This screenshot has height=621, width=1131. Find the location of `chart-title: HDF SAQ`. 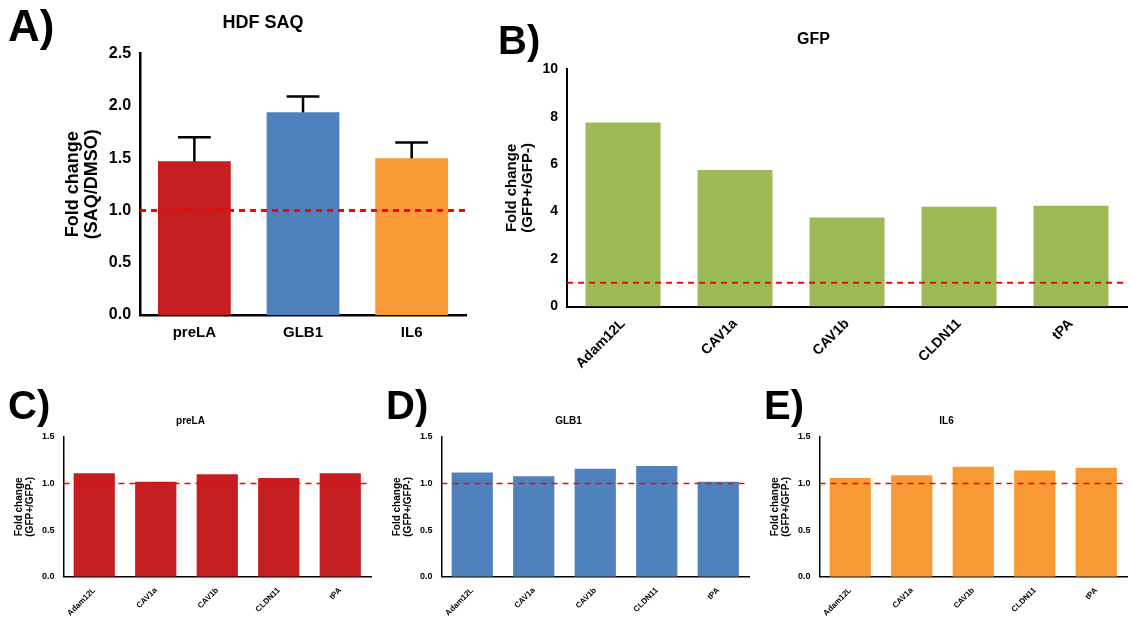

chart-title: HDF SAQ is located at coordinates (263, 21).